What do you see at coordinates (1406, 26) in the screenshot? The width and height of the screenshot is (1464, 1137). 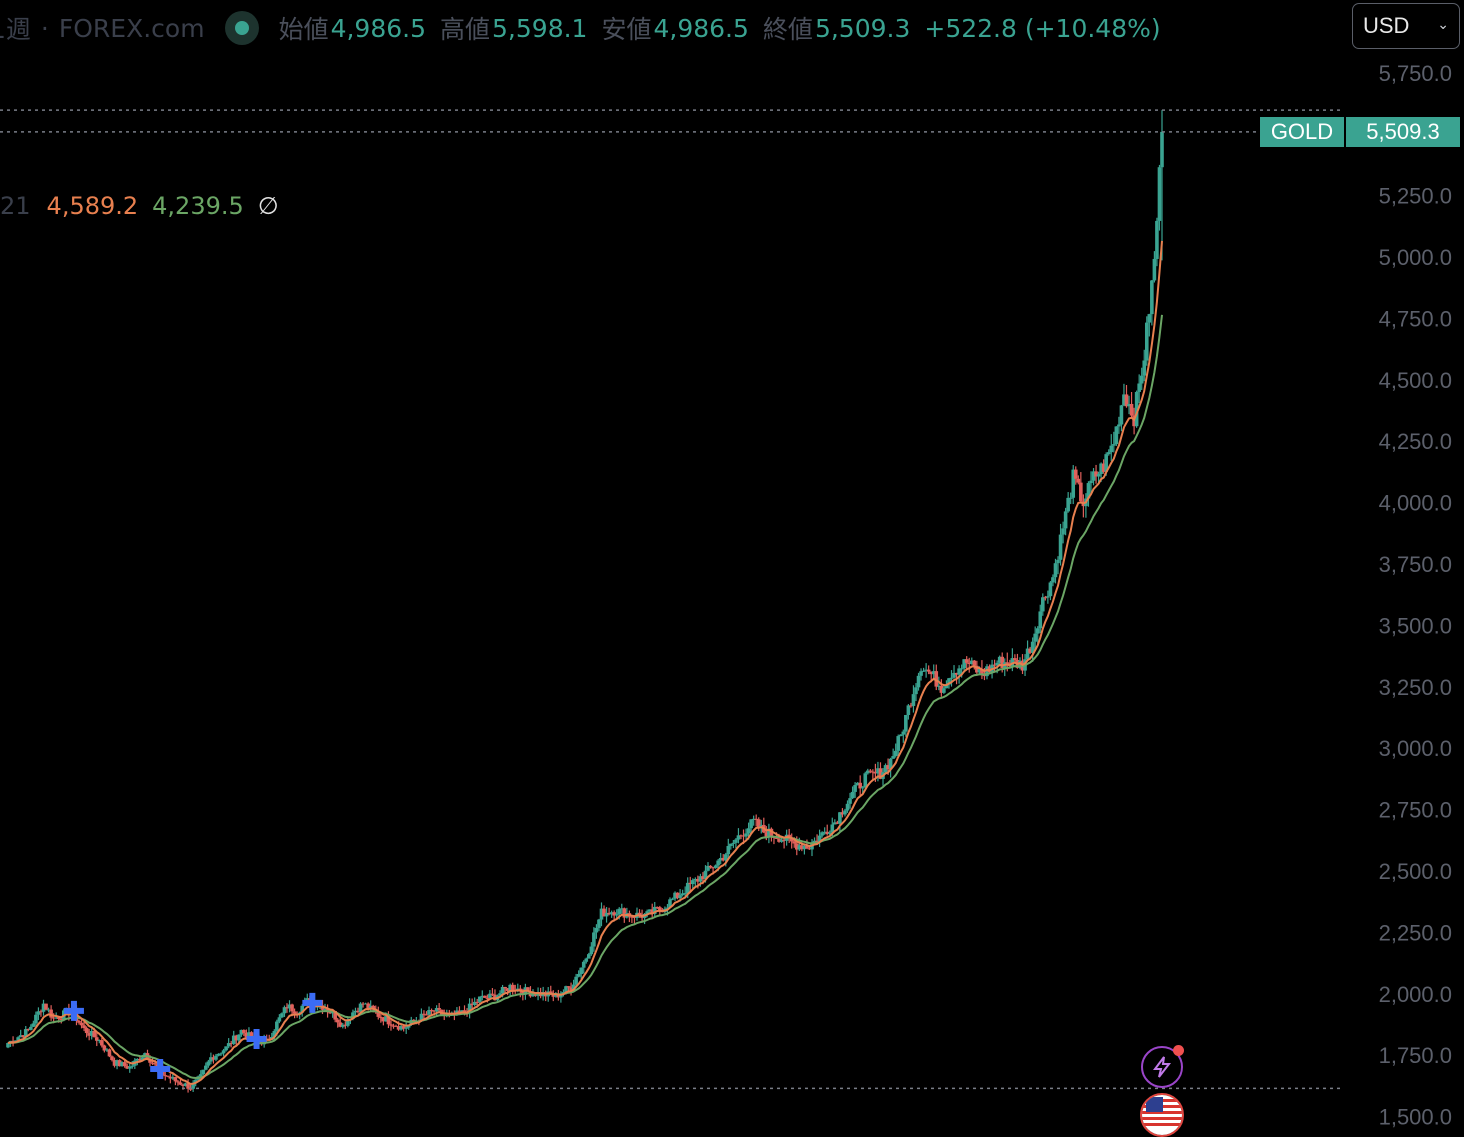 I see `currency-select: USD ⌄` at bounding box center [1406, 26].